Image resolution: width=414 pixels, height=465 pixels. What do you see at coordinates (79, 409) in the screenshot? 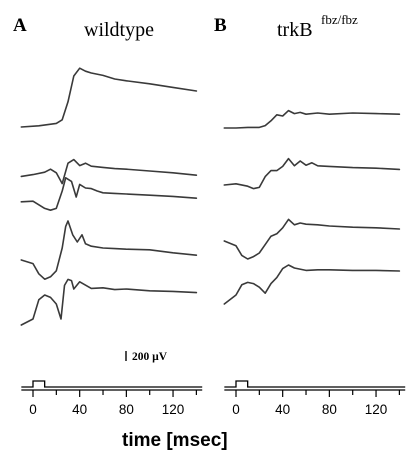
I see `x-tick-label-panel-a-40: 40` at bounding box center [79, 409].